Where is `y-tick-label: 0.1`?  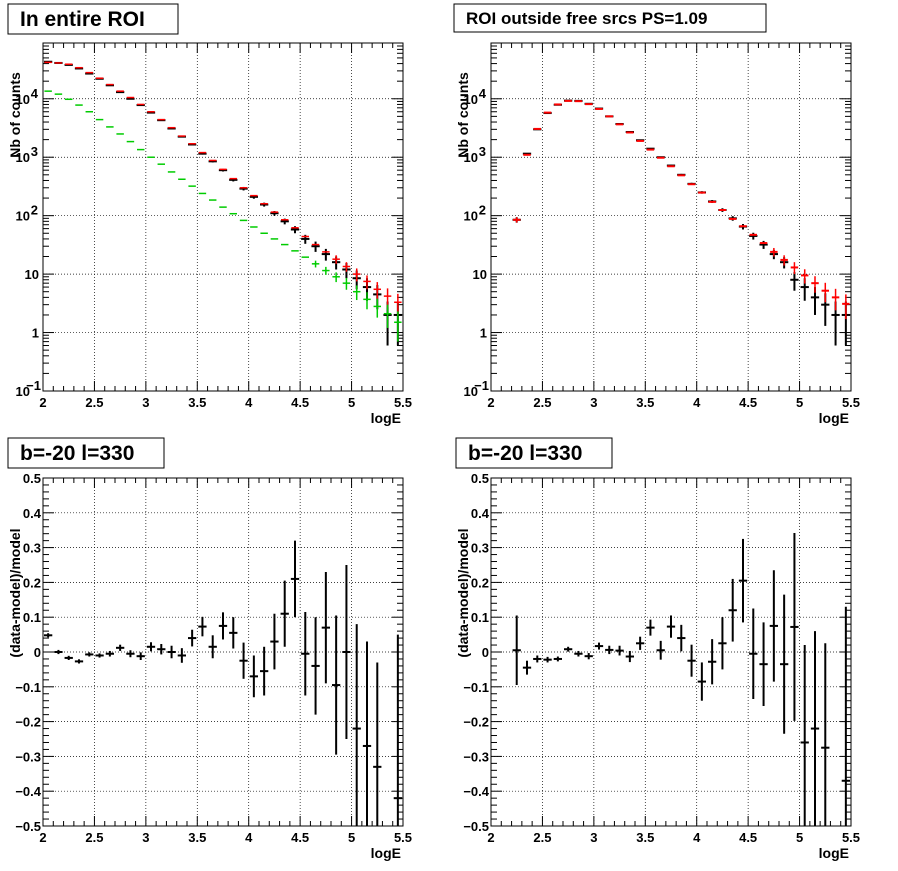 y-tick-label: 0.1 is located at coordinates (480, 617).